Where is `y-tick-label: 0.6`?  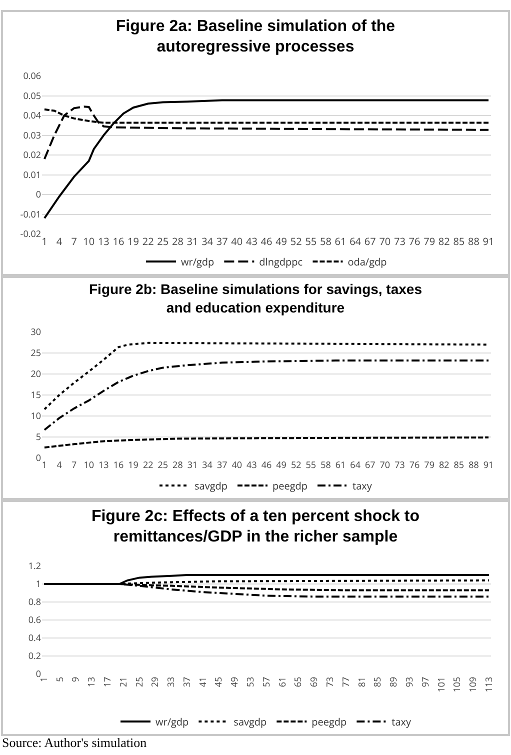
y-tick-label: 0.6 is located at coordinates (34, 619).